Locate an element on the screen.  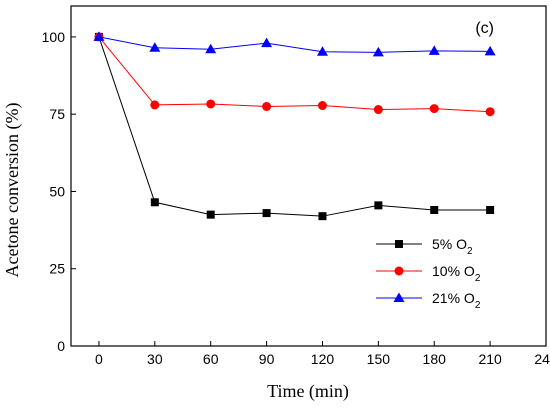
y-tick-label: 25 is located at coordinates (57, 269).